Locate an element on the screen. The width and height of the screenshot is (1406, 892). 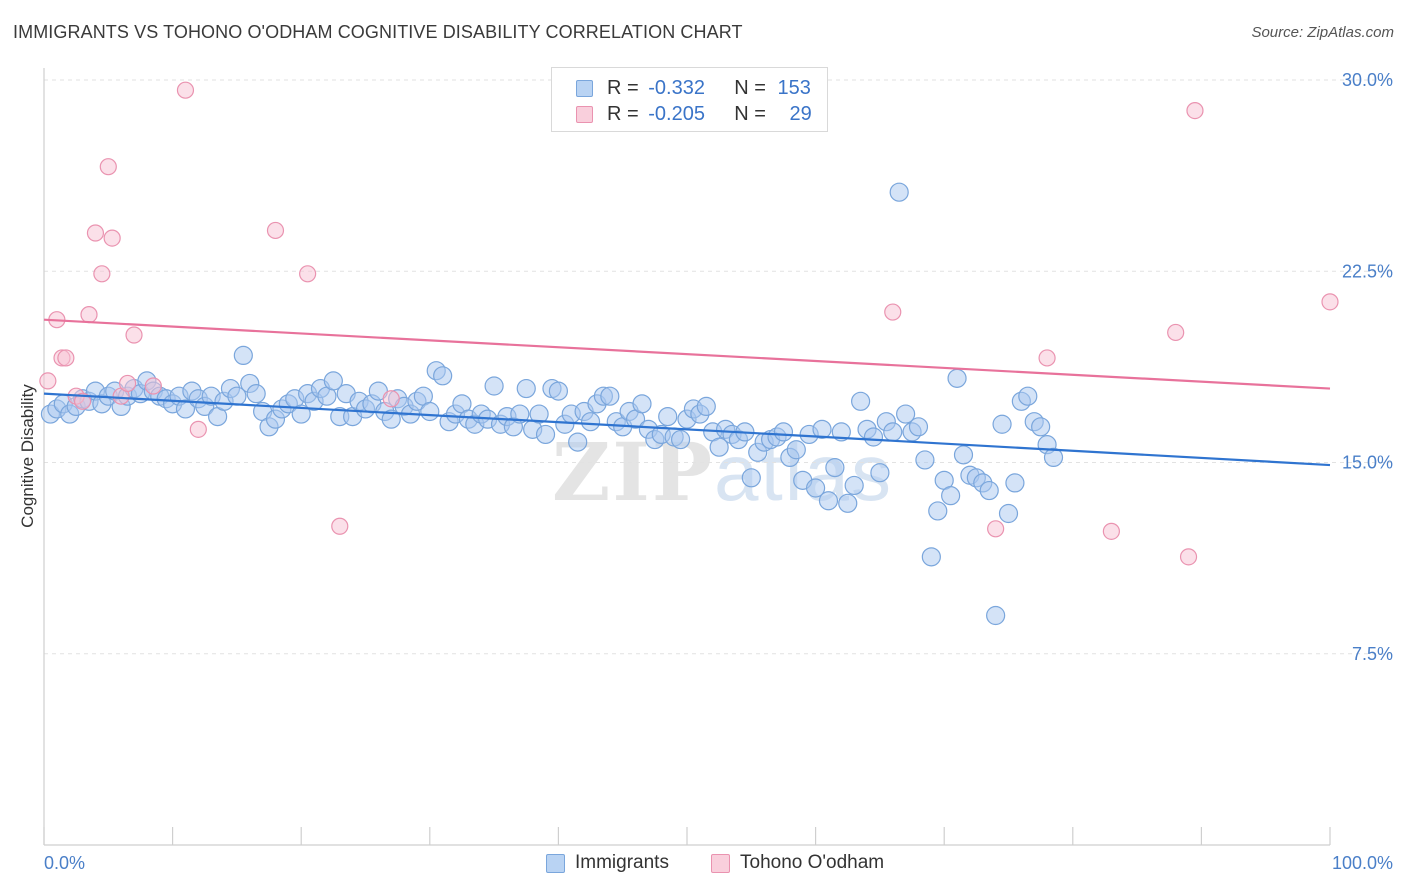
legend-row-tohono: R = -0.205 N = 29 is located at coordinates (694, 114).